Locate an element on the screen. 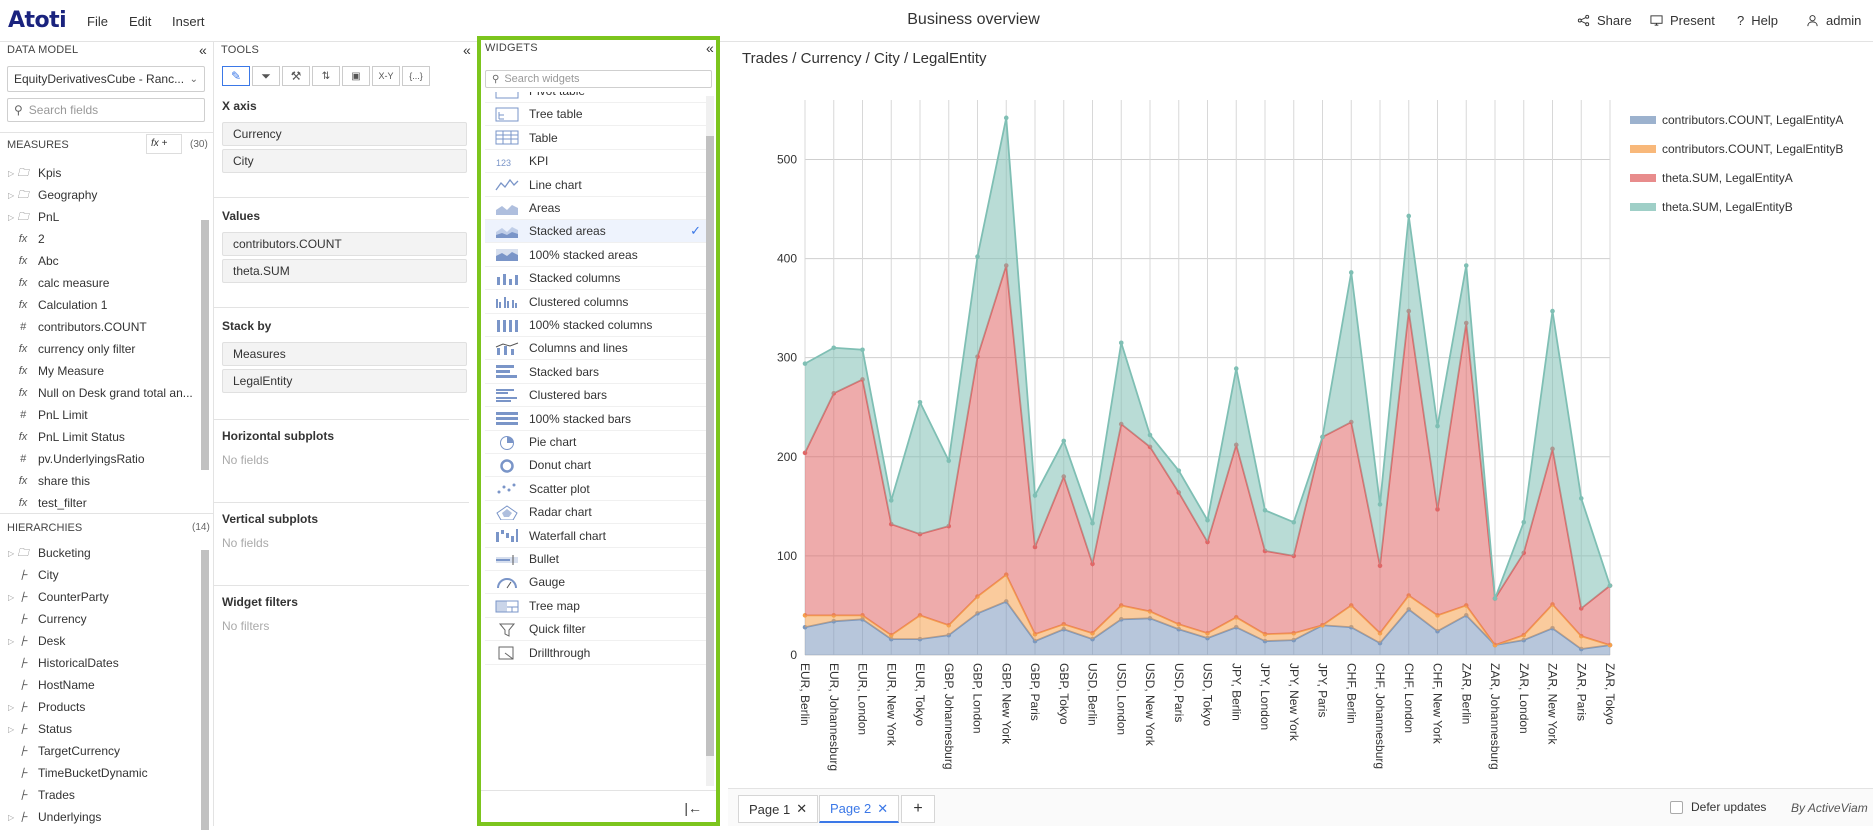 Image resolution: width=1873 pixels, height=830 pixels. present-button: Present is located at coordinates (1682, 20).